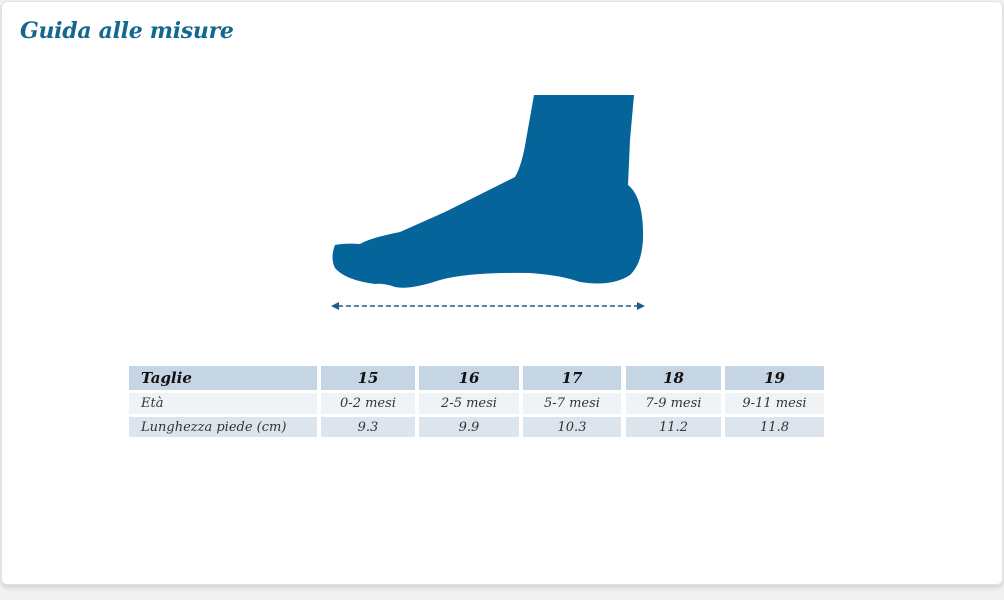 This screenshot has width=1004, height=600. Describe the element at coordinates (223, 378) in the screenshot. I see `header-label: Taglie` at that location.